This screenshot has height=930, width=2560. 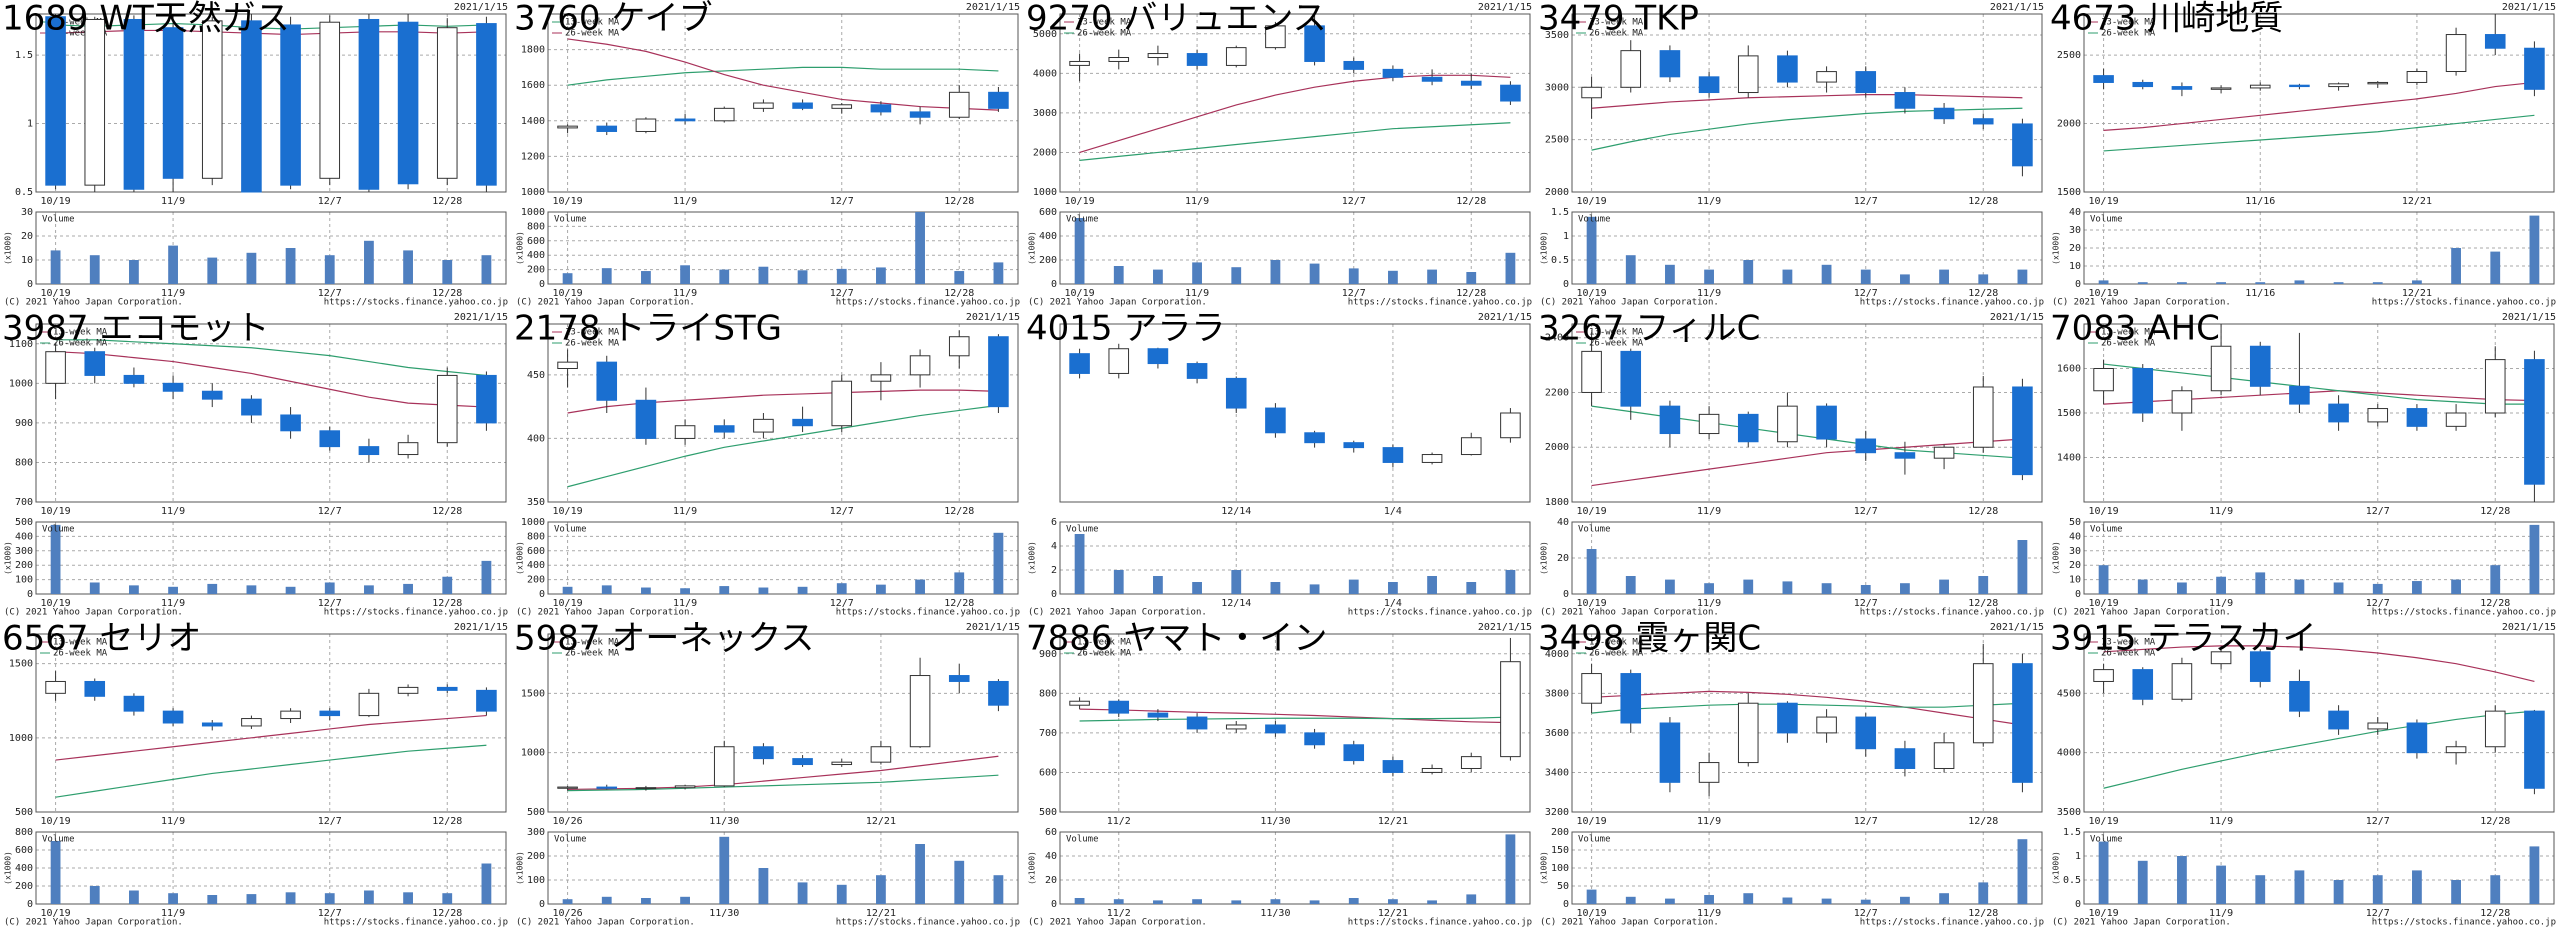 I want to click on y-tick-label: 1400, so click(x=2069, y=458).